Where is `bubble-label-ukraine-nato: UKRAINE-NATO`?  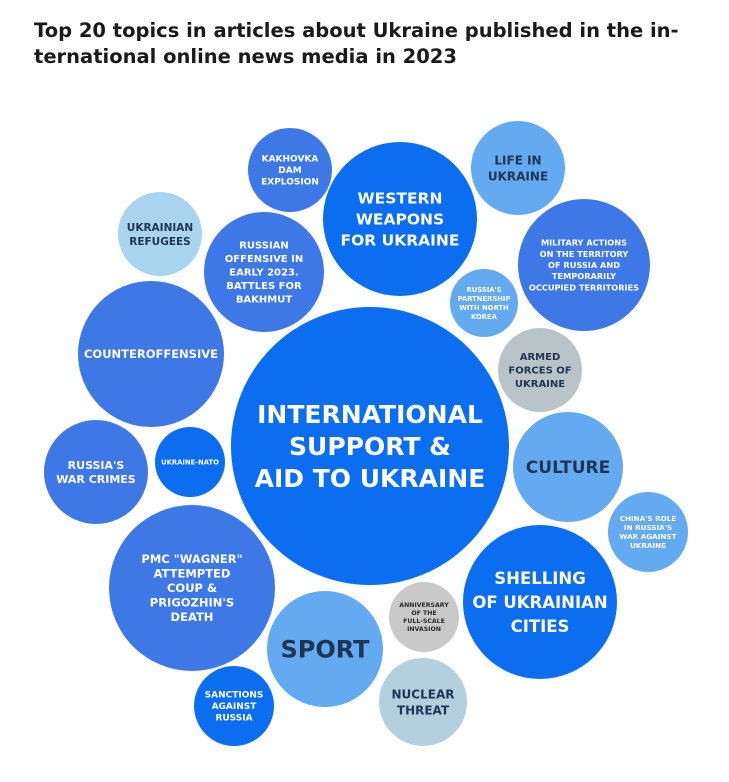 bubble-label-ukraine-nato: UKRAINE-NATO is located at coordinates (190, 462).